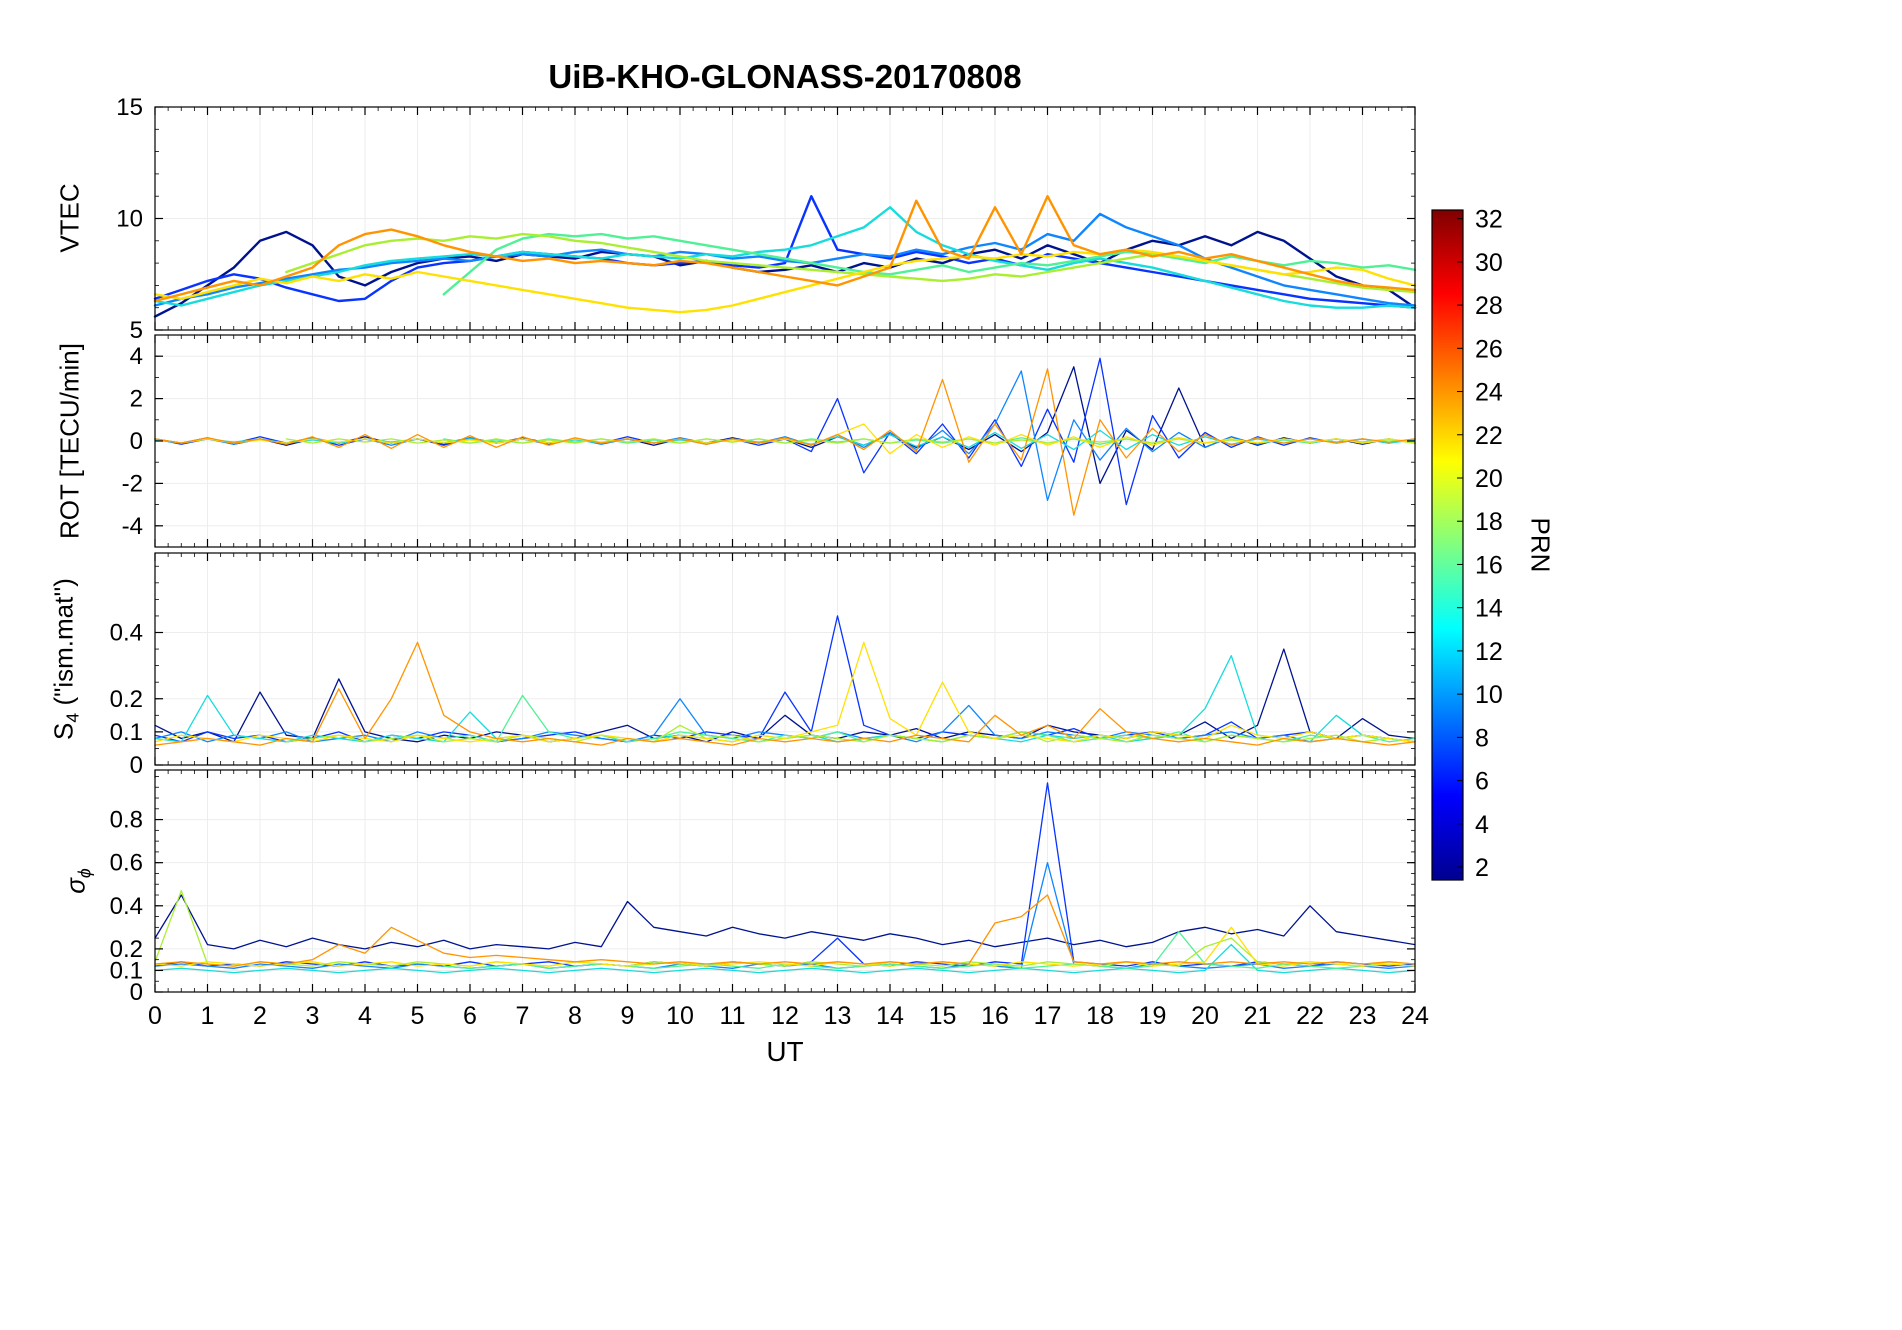 The width and height of the screenshot is (1902, 1330). What do you see at coordinates (75, 886) in the screenshot?
I see `ylabel-sigma-main: σ` at bounding box center [75, 886].